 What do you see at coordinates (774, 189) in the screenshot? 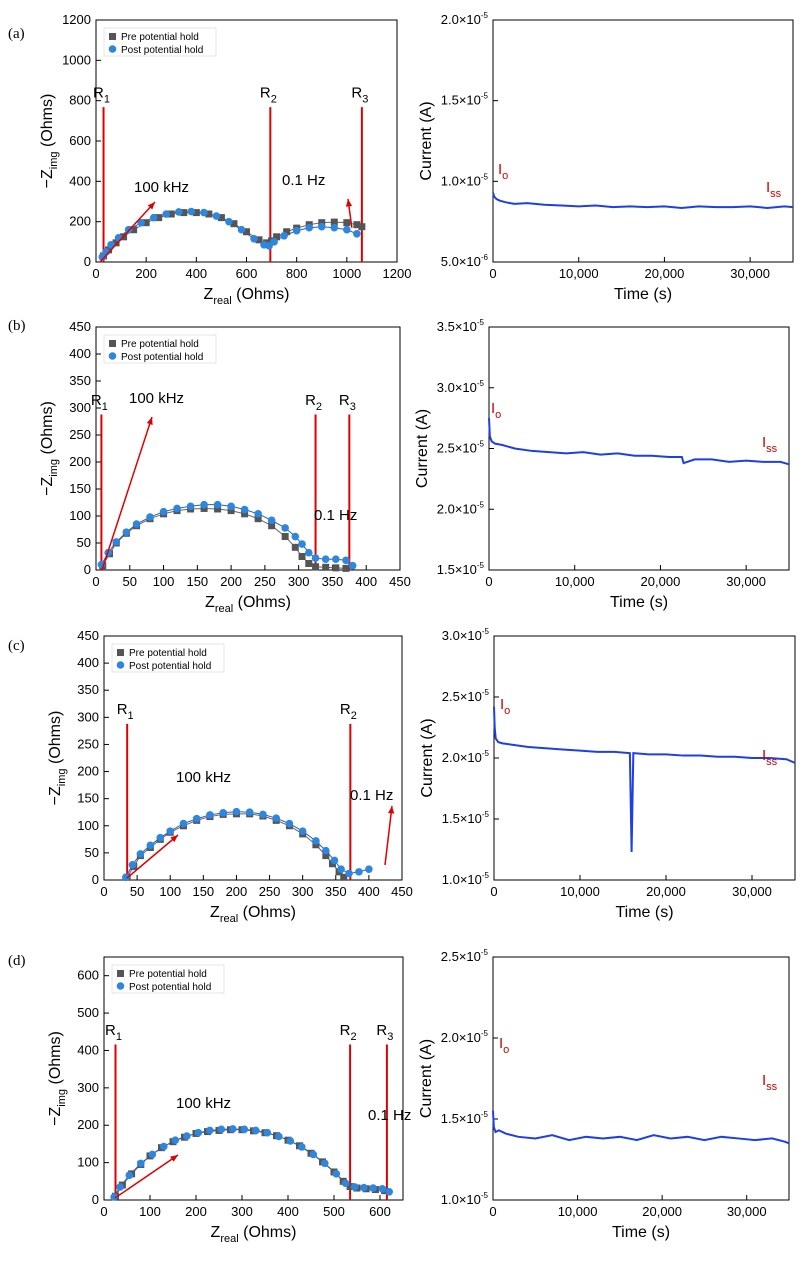
I see `label-iss: Iss` at bounding box center [774, 189].